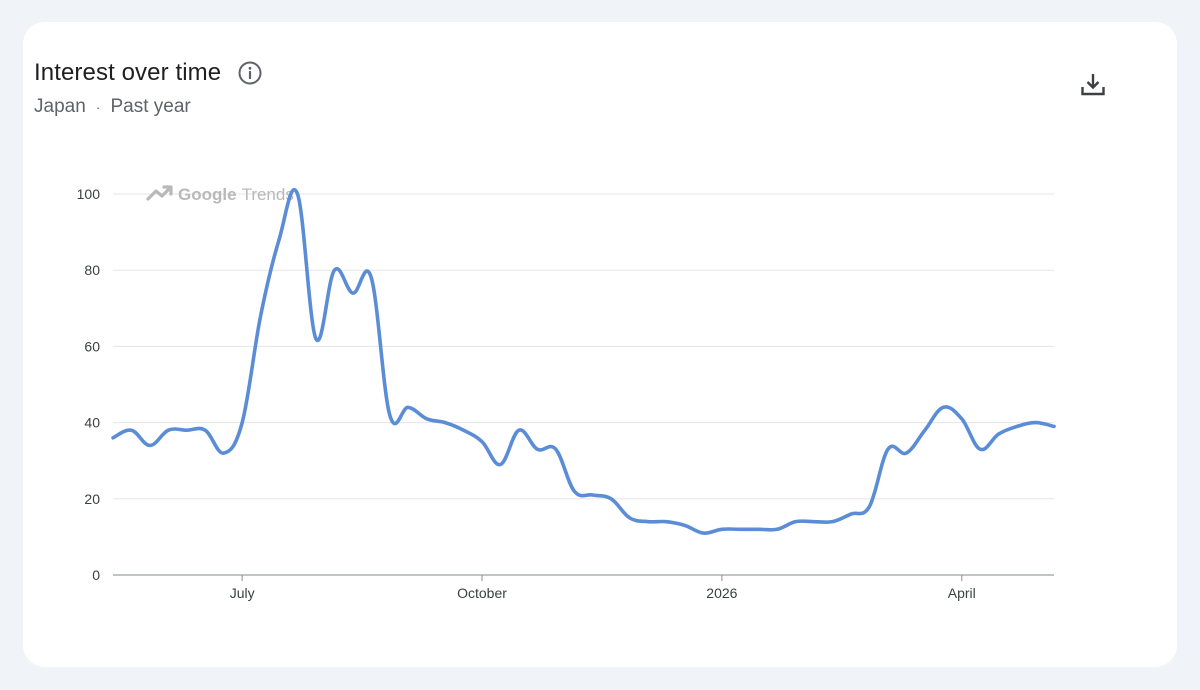 This screenshot has width=1200, height=690. I want to click on y-tick-label-20: 20, so click(92, 499).